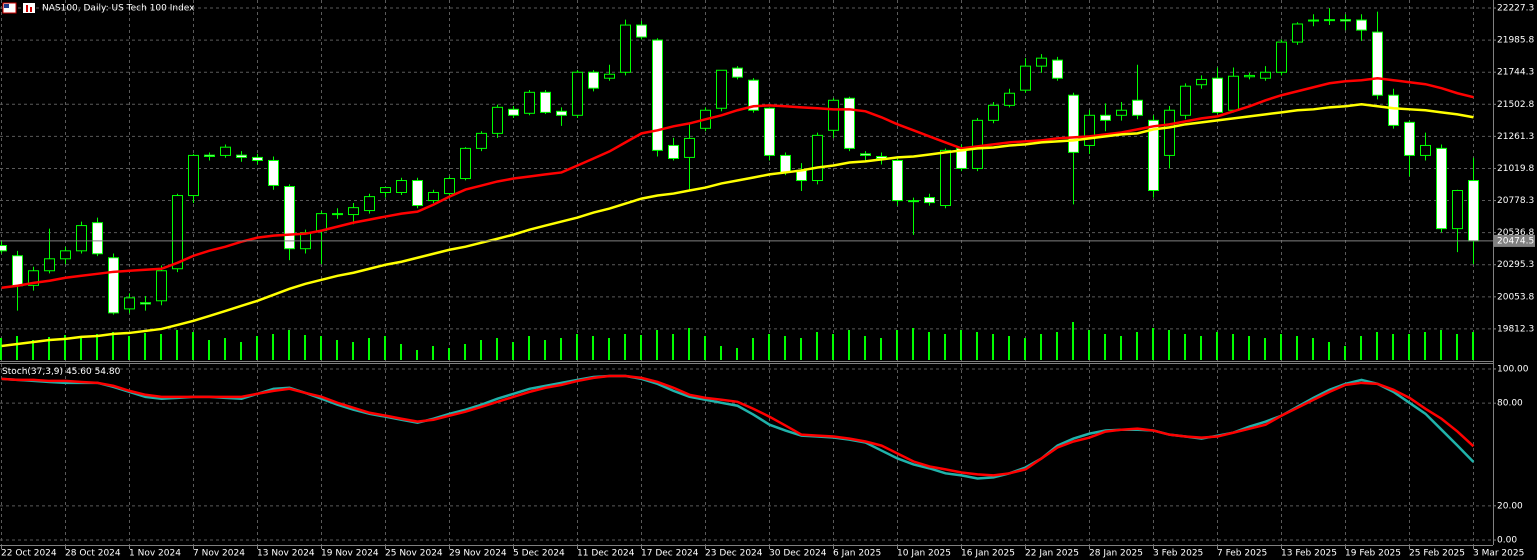  Describe the element at coordinates (108, 372) in the screenshot. I see `indicator-signal-value: 54.80` at that location.